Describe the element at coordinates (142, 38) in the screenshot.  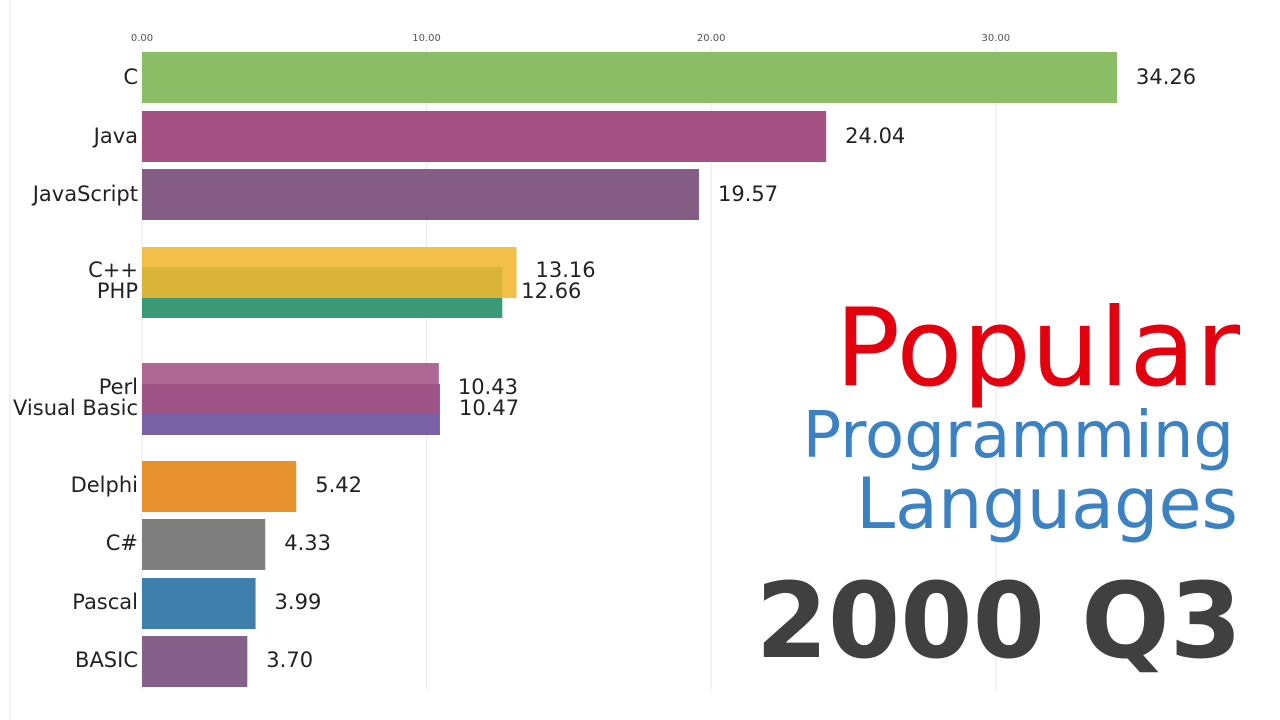
I see `x-tick-label: 0.00` at that location.